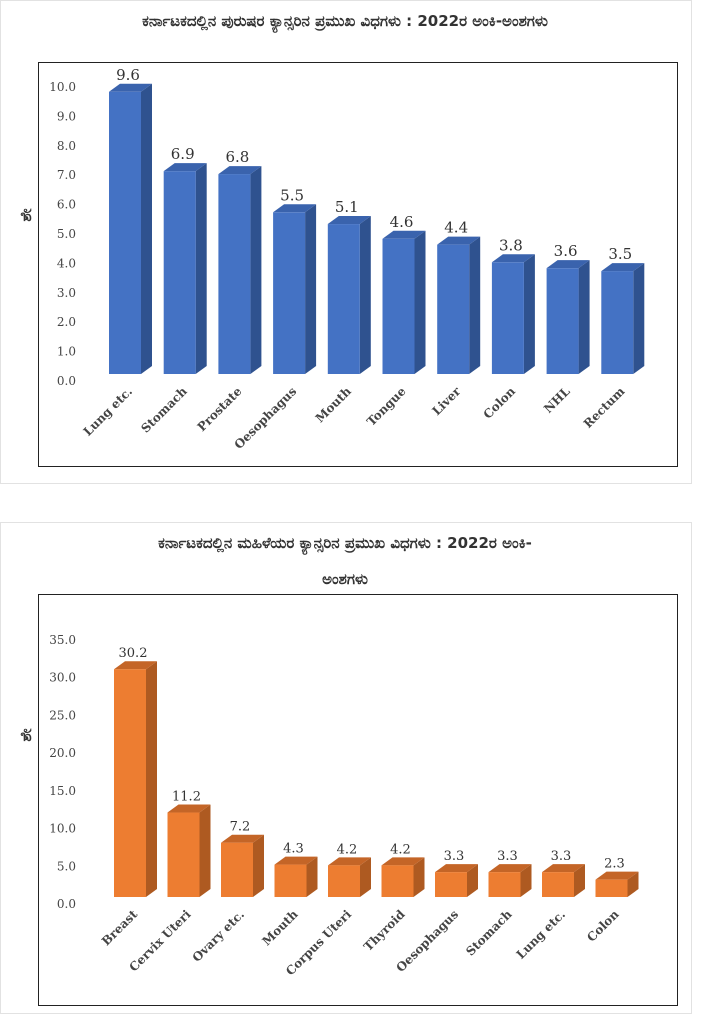 This screenshot has width=702, height=1024. I want to click on female-x-tick-label: Breast, so click(119, 927).